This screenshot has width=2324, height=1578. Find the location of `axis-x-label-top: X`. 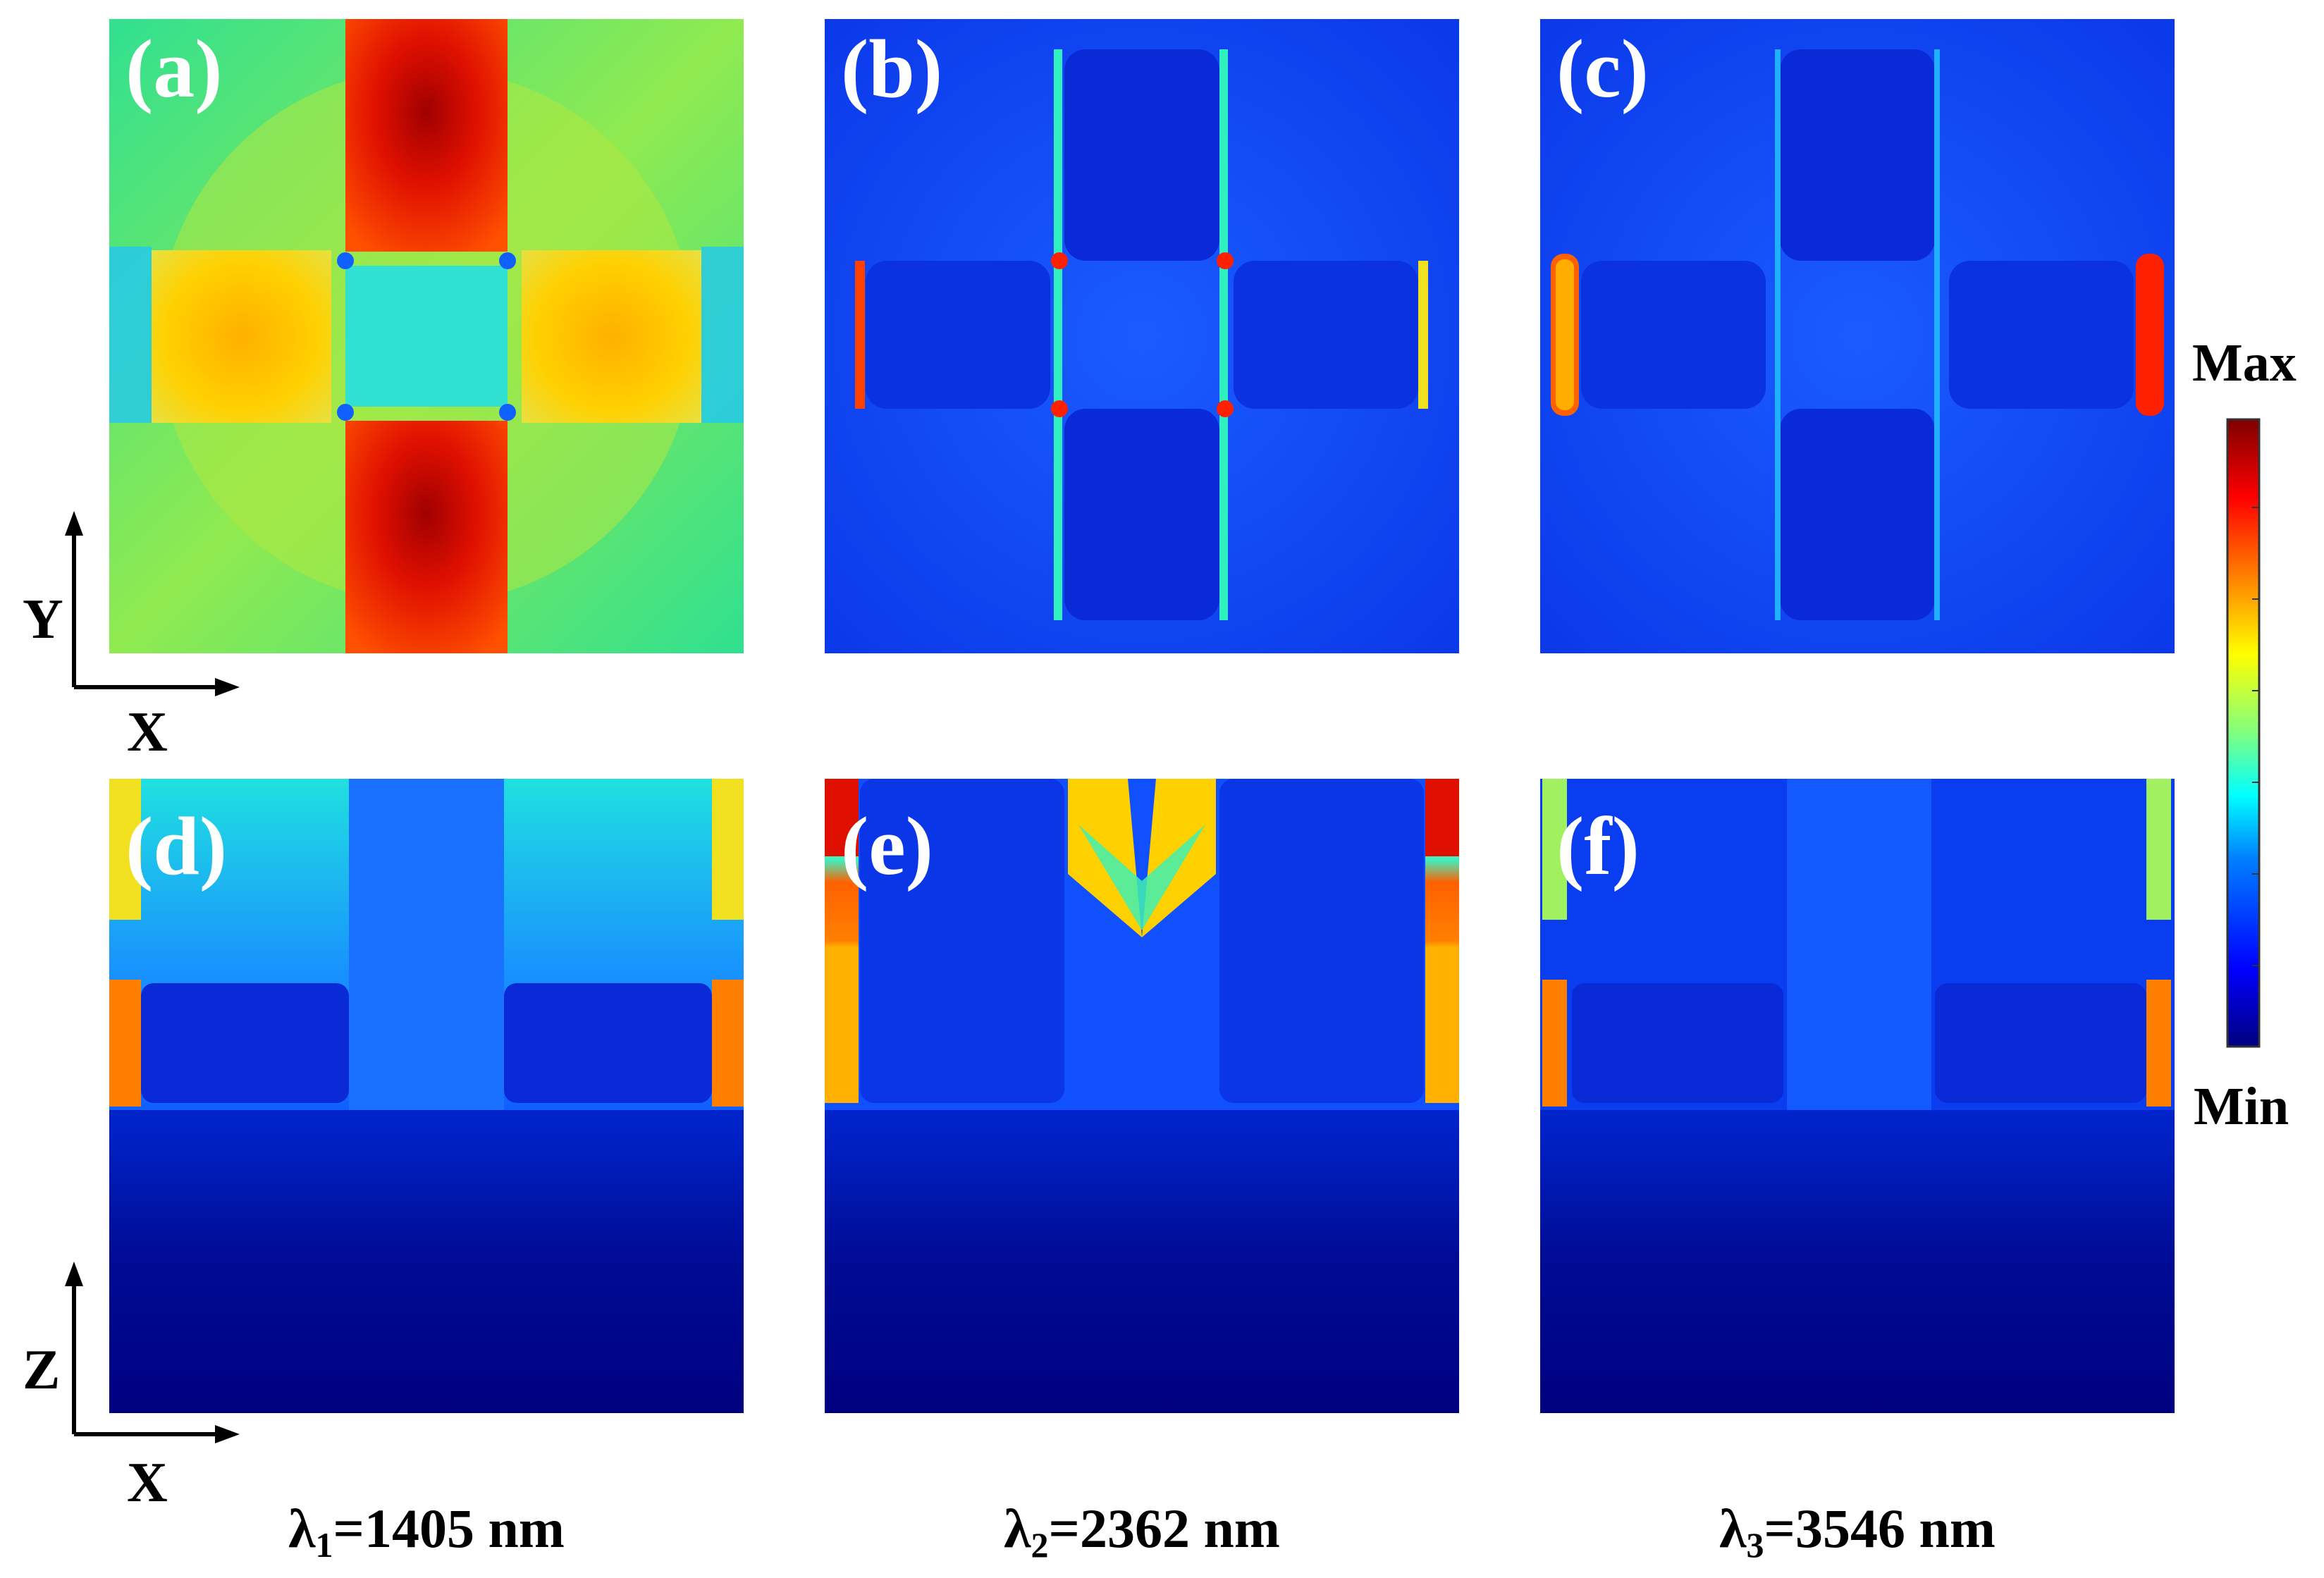

axis-x-label-top: X is located at coordinates (147, 732).